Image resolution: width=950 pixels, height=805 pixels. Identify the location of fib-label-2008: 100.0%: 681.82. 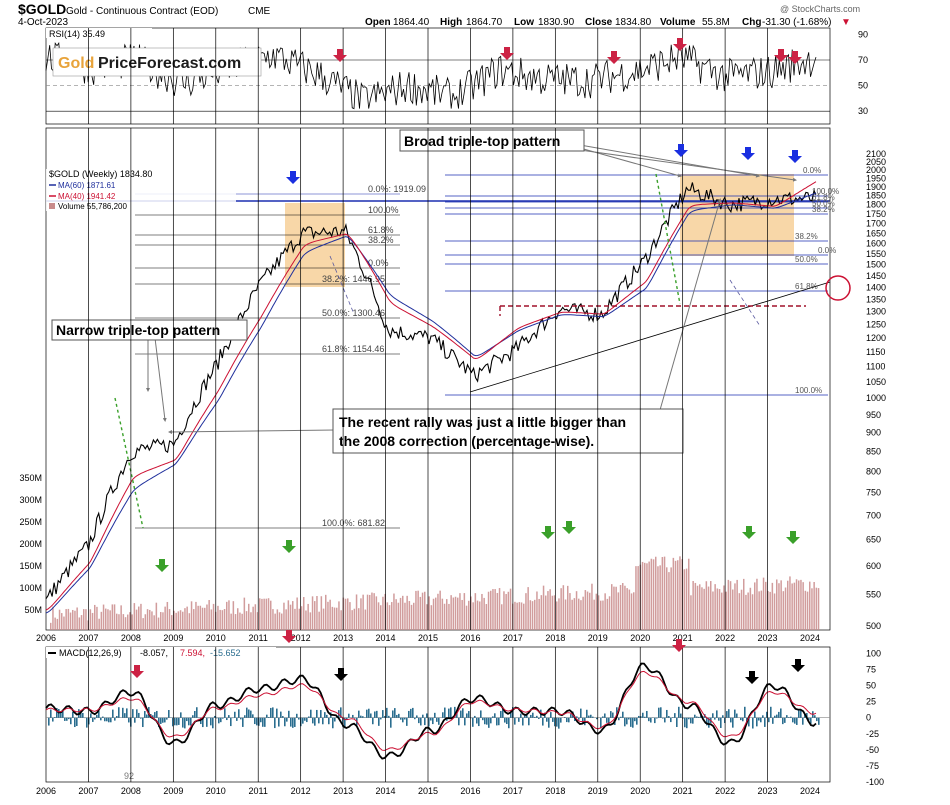
(353, 523).